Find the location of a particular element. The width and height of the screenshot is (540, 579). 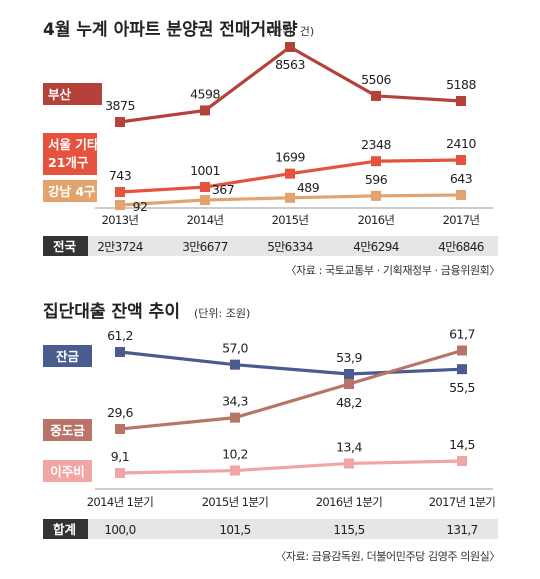

chart1-x-tick-2: 2015년 is located at coordinates (290, 220).